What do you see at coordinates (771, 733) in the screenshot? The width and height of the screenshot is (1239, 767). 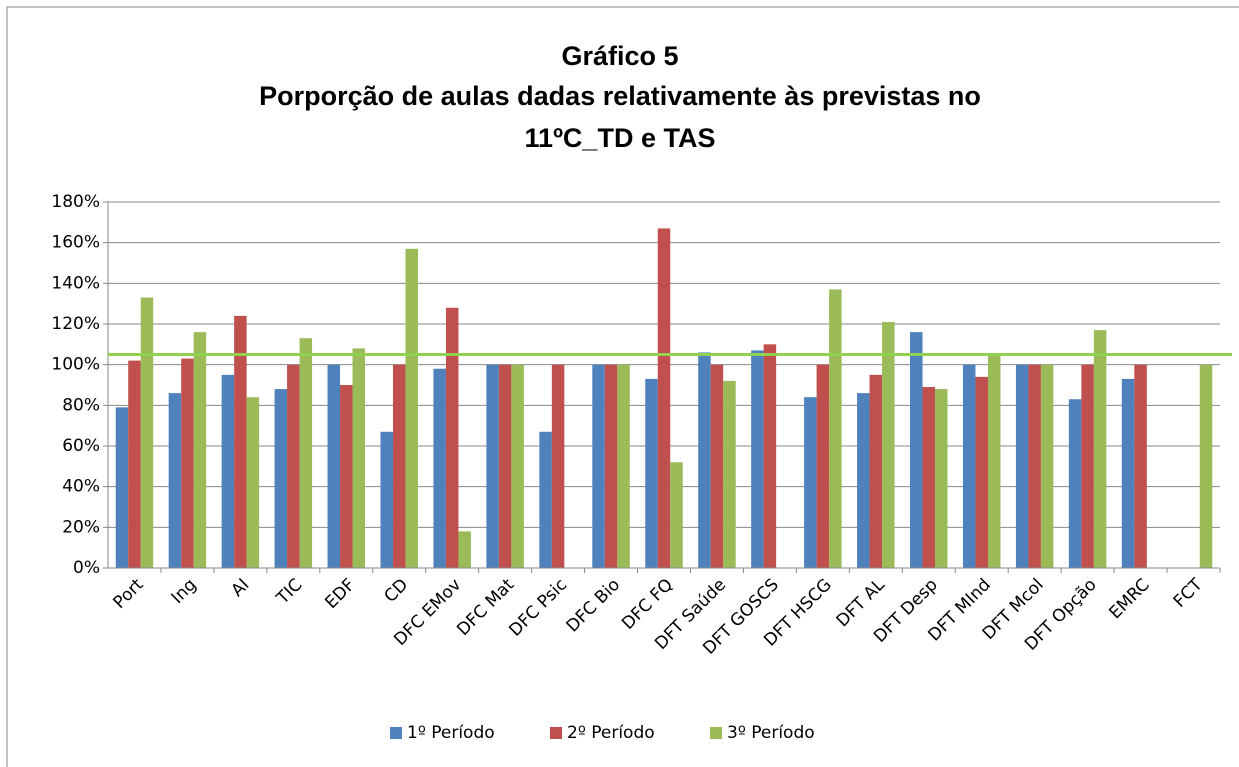 I see `legend-label: 3º Período` at bounding box center [771, 733].